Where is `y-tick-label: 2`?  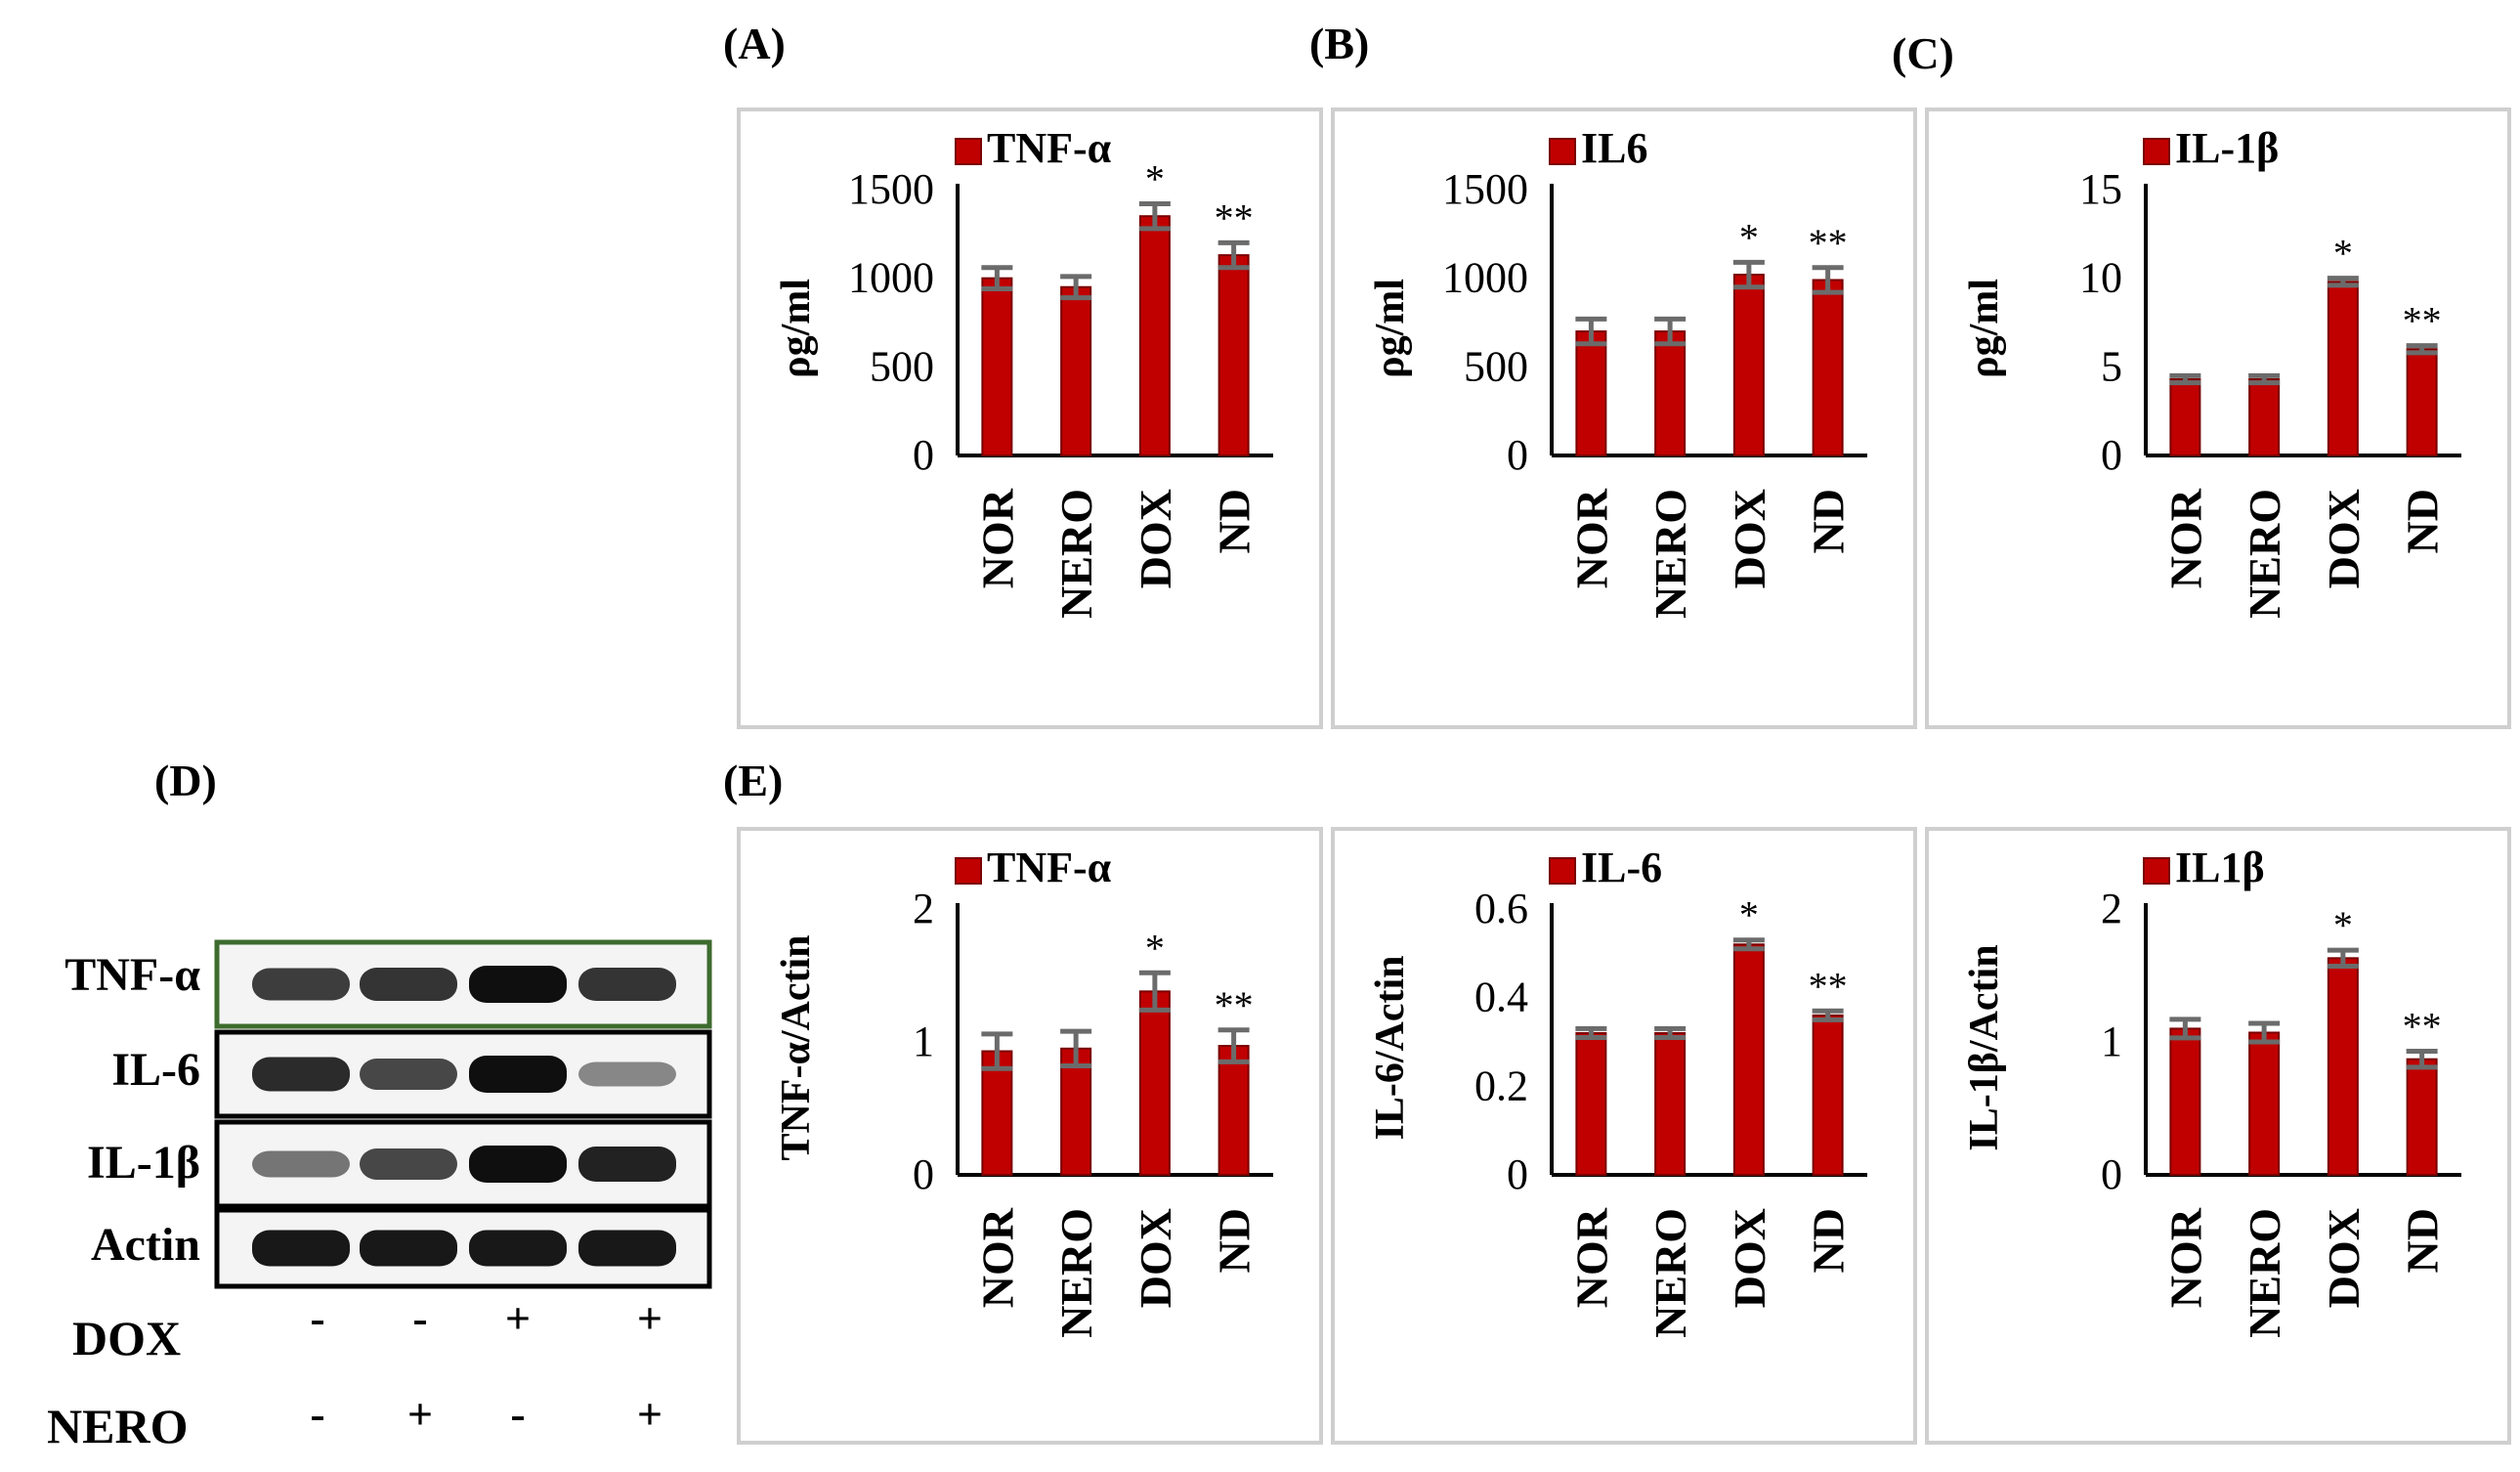
y-tick-label: 2 is located at coordinates (923, 908).